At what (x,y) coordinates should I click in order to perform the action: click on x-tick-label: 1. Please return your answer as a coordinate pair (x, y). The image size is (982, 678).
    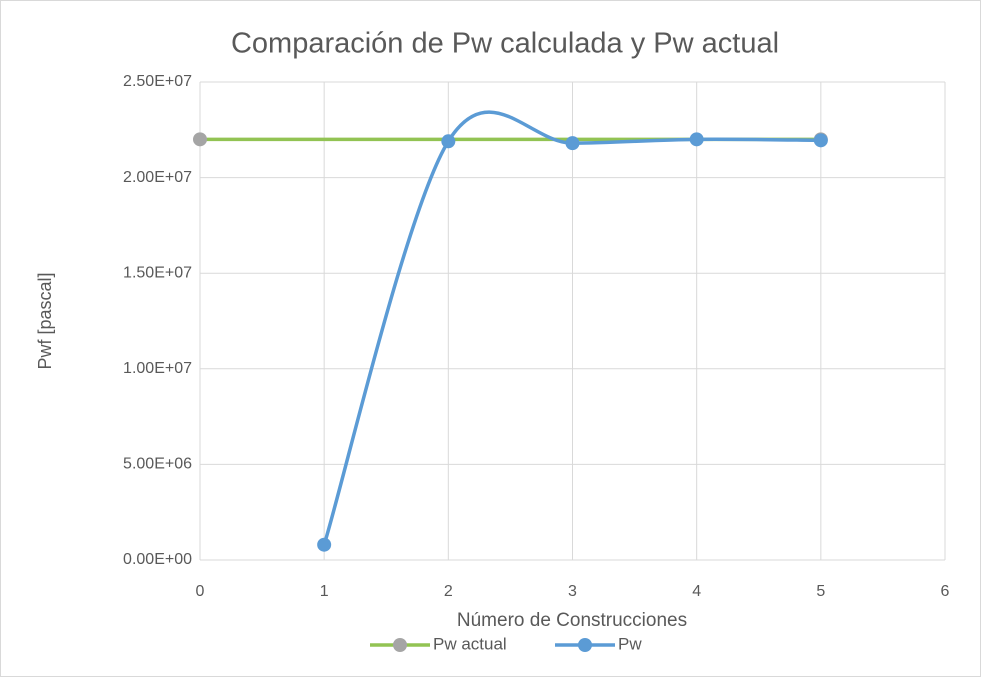
    Looking at the image, I should click on (324, 591).